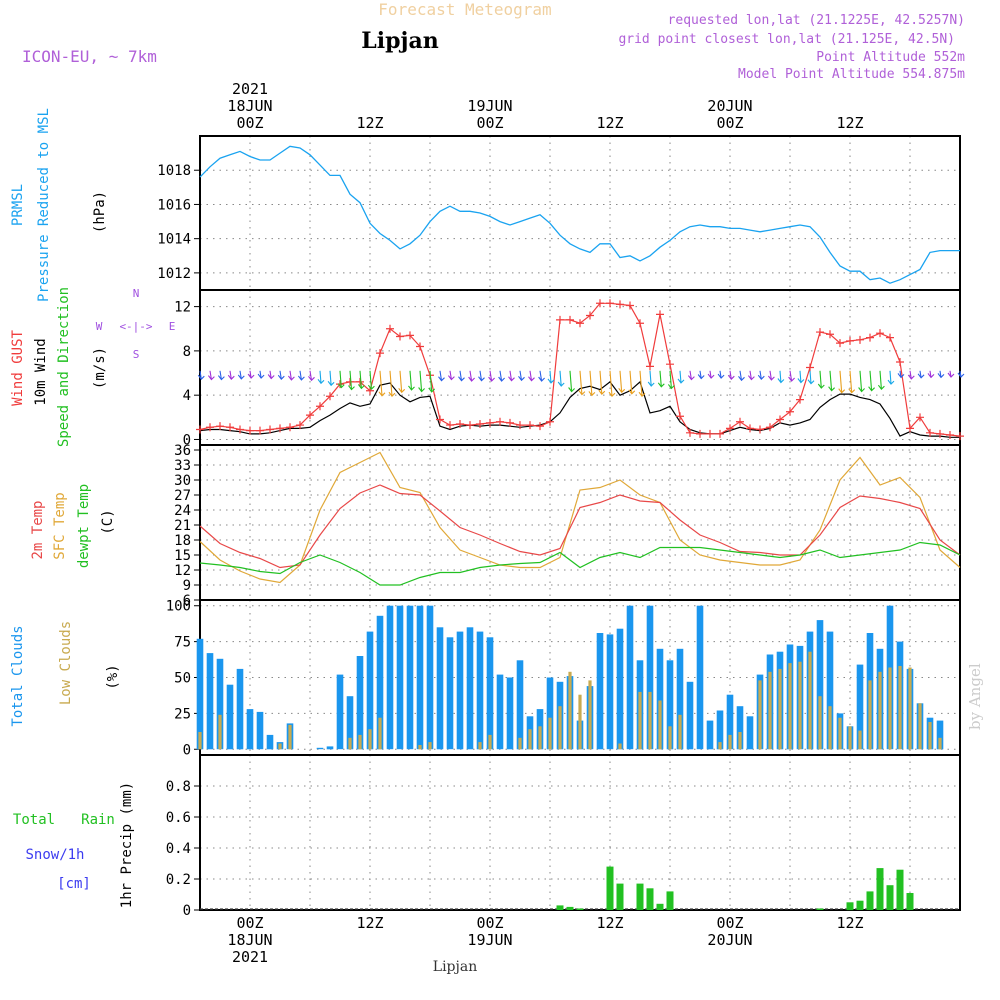  What do you see at coordinates (89, 56) in the screenshot?
I see `model-label: ICON-EU, ~ 7km` at bounding box center [89, 56].